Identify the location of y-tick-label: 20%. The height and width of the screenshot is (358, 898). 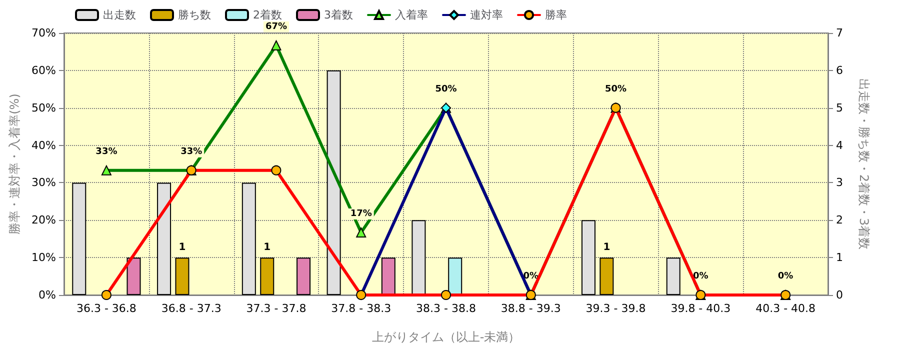
(44, 220).